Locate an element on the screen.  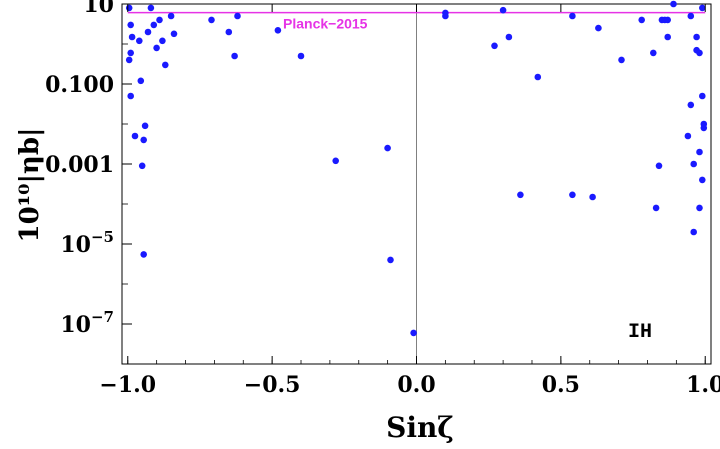
x-tick-label: −1.0 is located at coordinates (127, 385).